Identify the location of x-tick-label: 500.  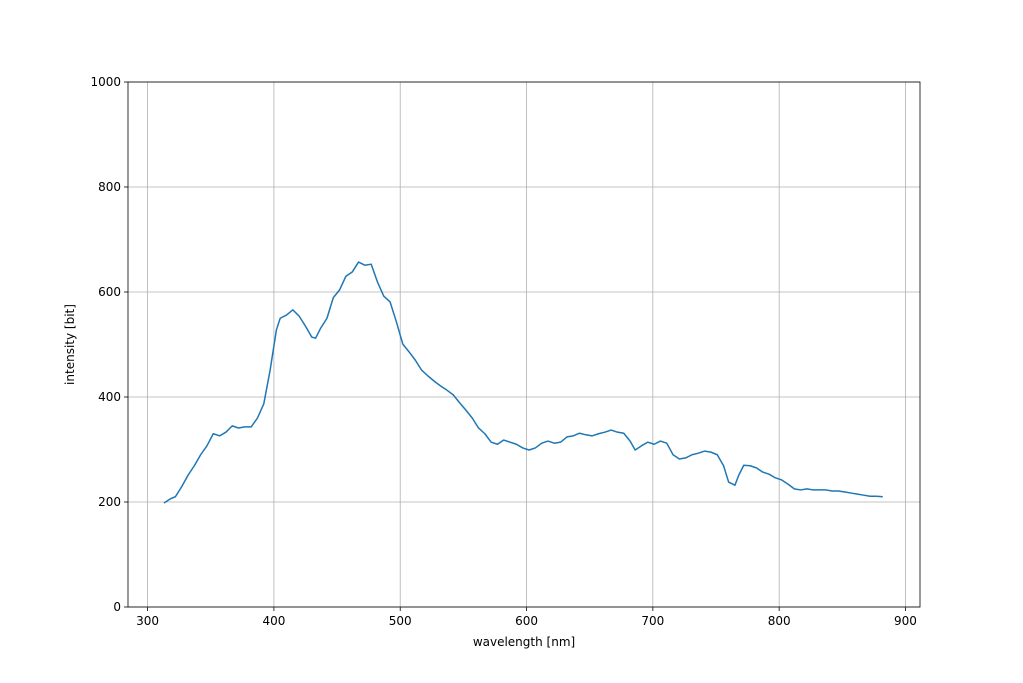
(400, 621).